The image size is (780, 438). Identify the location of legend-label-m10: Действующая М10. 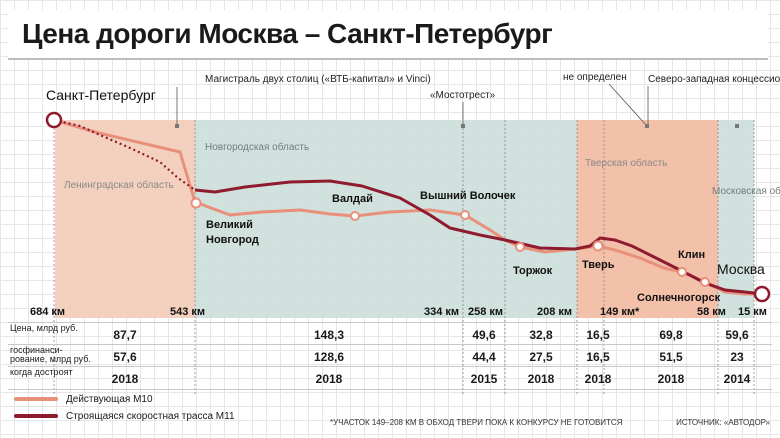
(109, 399).